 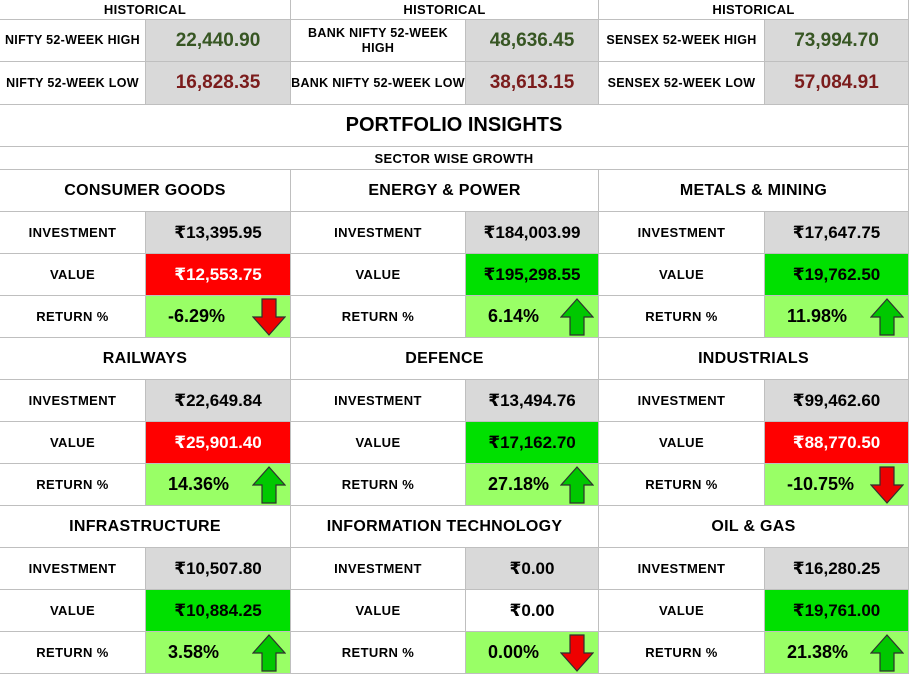 What do you see at coordinates (532, 569) in the screenshot?
I see `investment-value: ₹0.00` at bounding box center [532, 569].